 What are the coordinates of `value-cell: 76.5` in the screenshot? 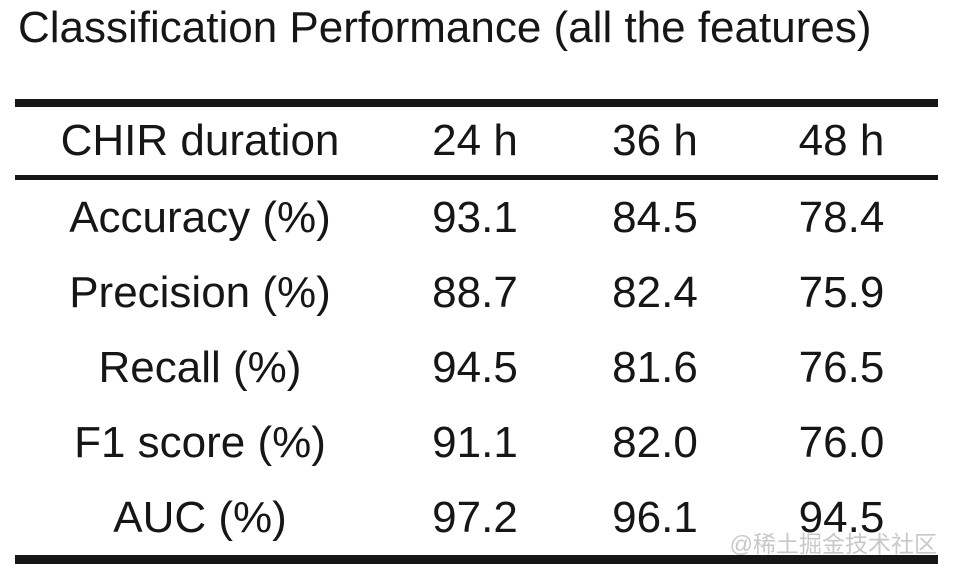 It's located at (841, 367).